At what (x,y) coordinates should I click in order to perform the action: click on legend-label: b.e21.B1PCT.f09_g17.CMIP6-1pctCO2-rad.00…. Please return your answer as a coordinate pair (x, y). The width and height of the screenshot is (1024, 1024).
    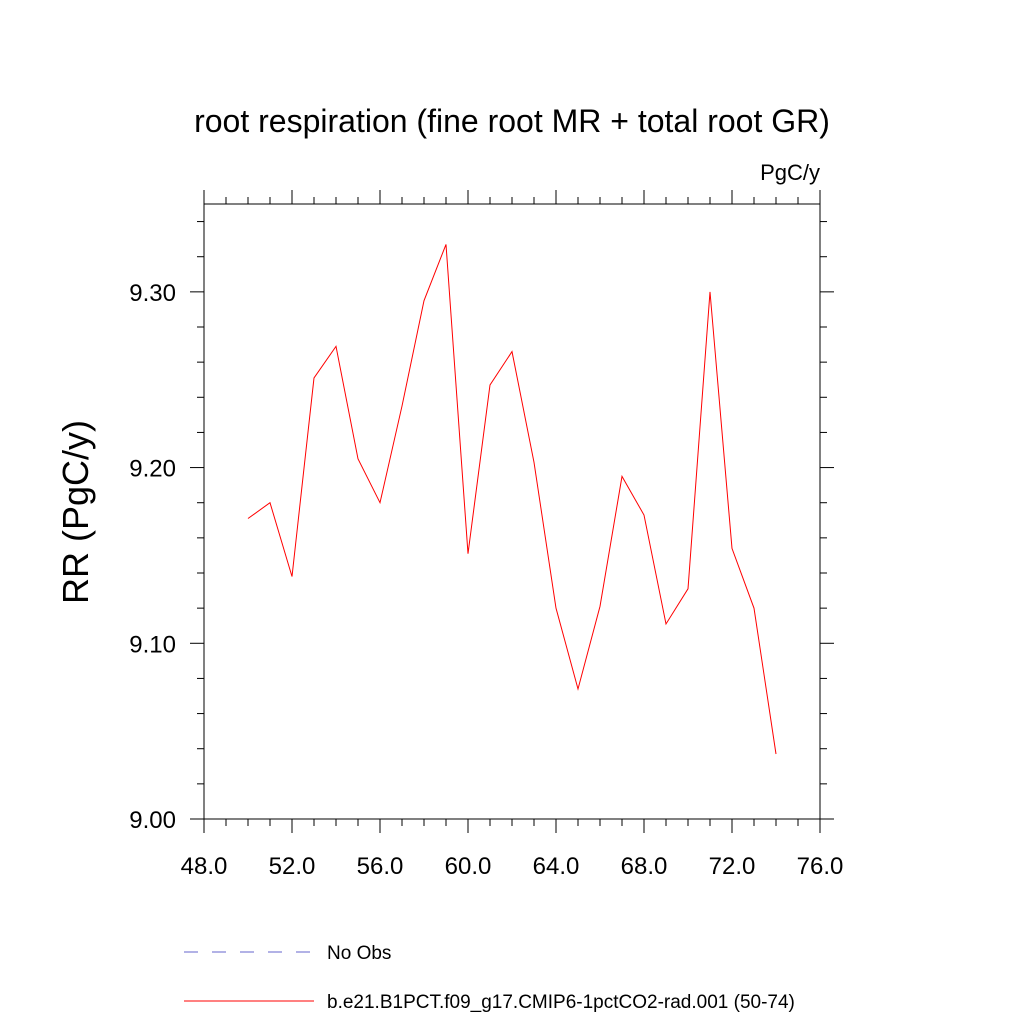
    Looking at the image, I should click on (561, 1002).